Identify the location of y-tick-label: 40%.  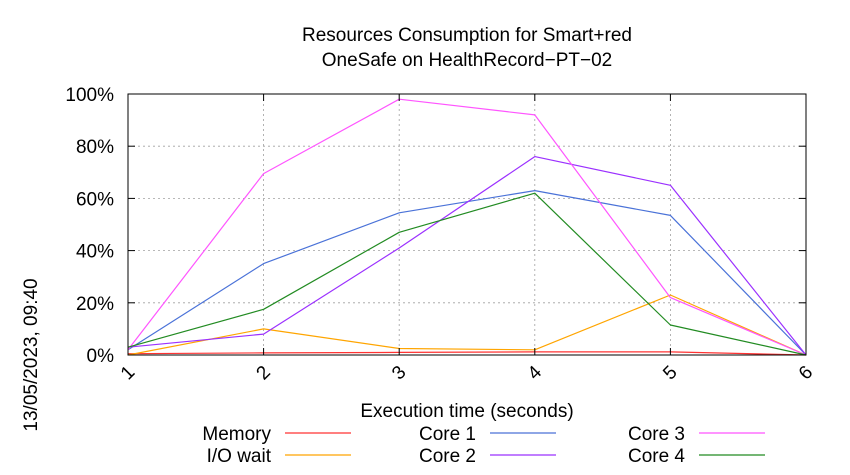
(95, 252).